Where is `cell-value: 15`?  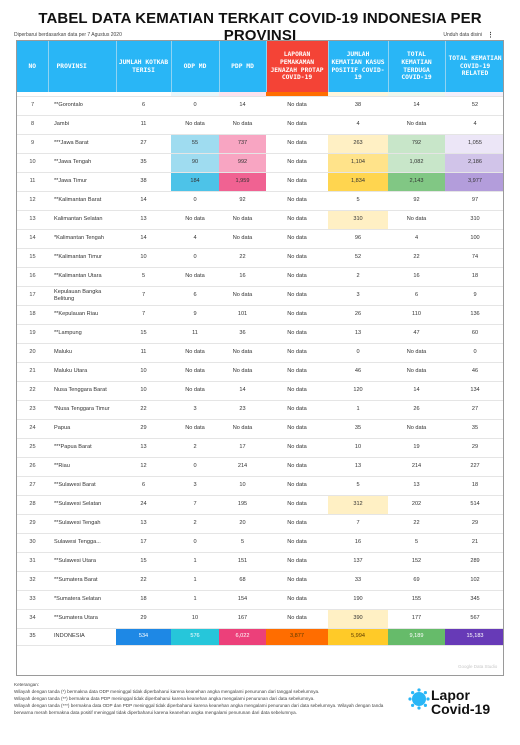 cell-value: 15 is located at coordinates (143, 334).